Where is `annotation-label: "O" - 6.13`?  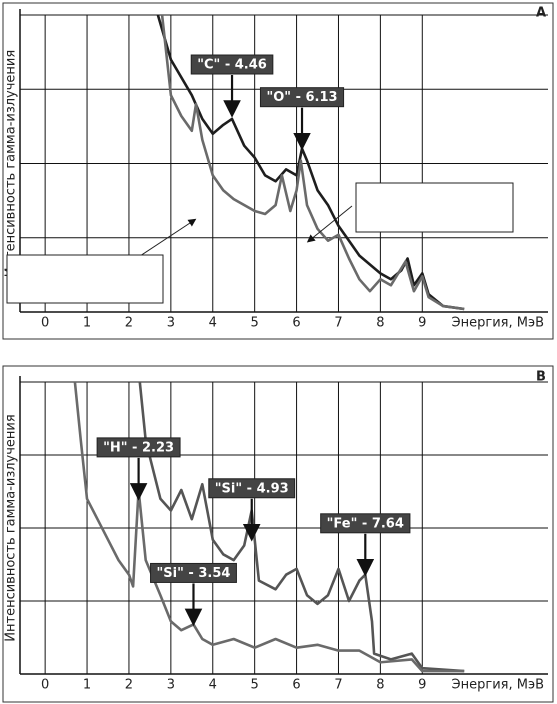 annotation-label: "O" - 6.13 is located at coordinates (301, 97).